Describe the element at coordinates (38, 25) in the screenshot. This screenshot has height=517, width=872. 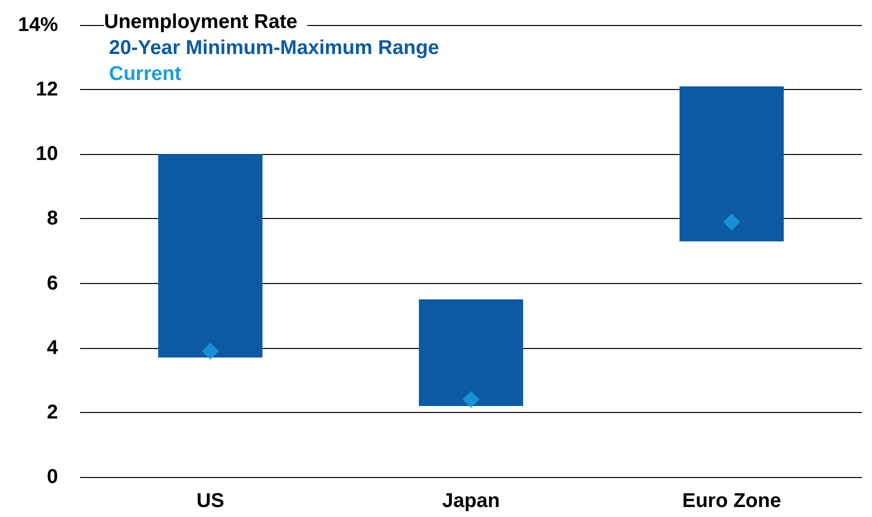
I see `y-tick-label: 14%` at that location.